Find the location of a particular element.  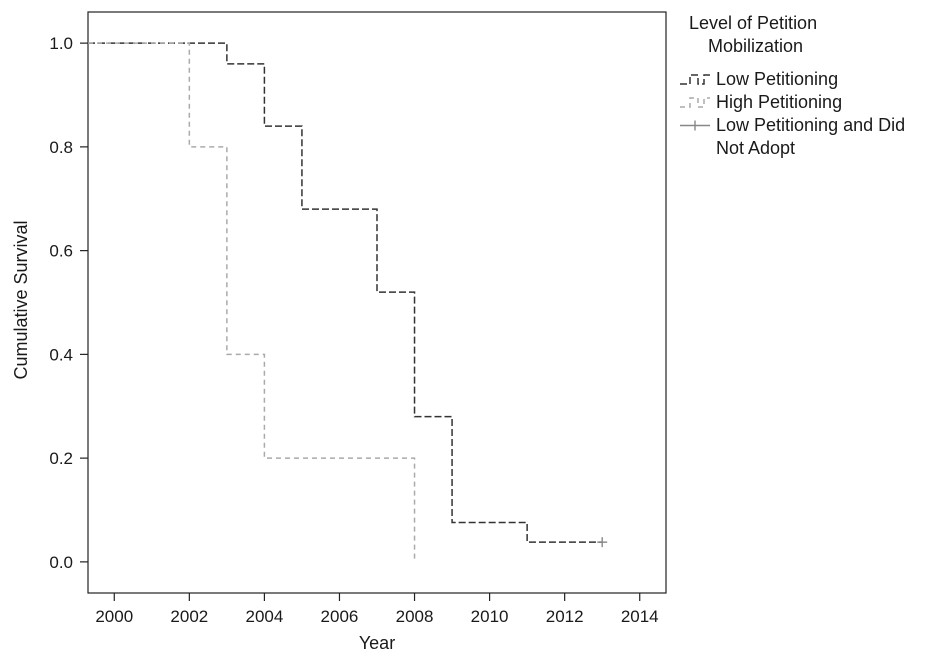

y-tick-label: 1.0 is located at coordinates (61, 43).